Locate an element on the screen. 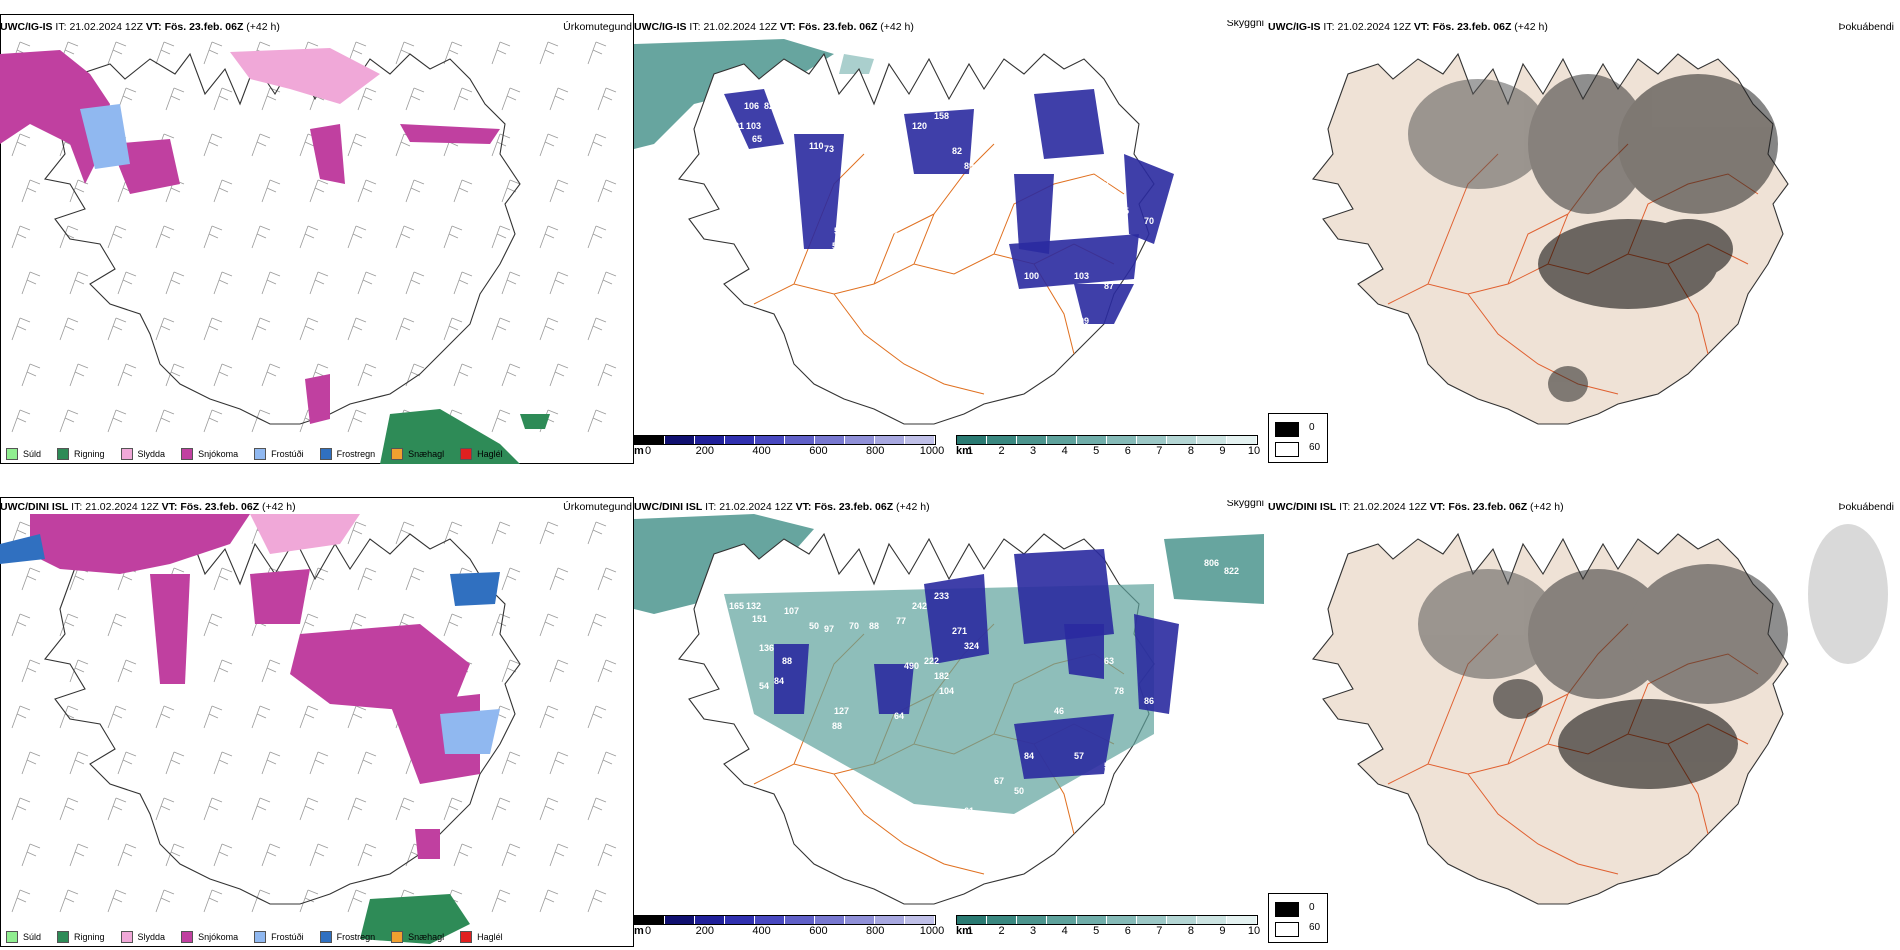 The image size is (1900, 950). precip-legend-item: Rigning is located at coordinates (81, 454).